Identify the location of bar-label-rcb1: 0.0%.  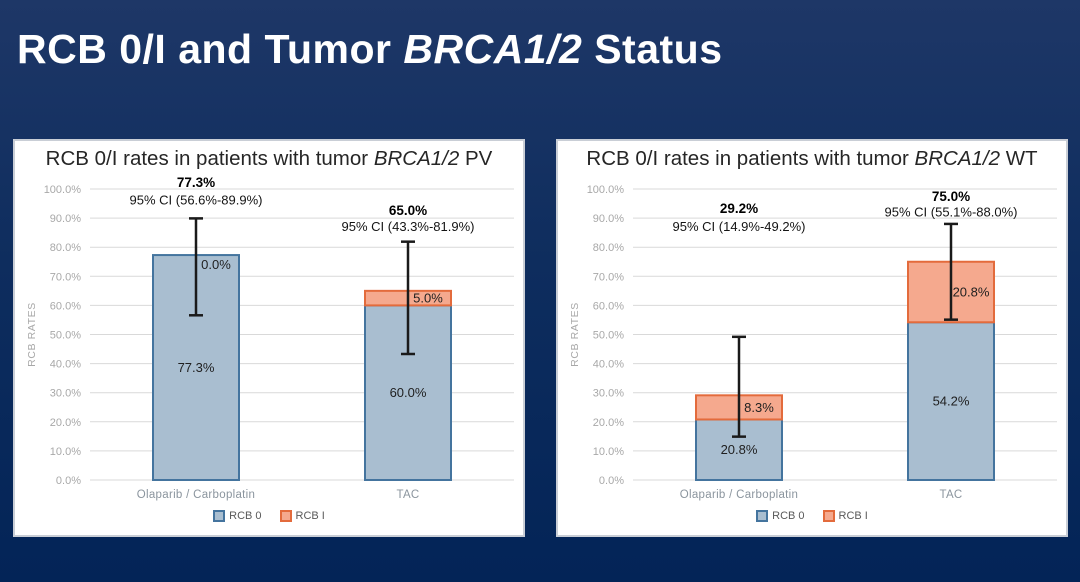
(216, 264).